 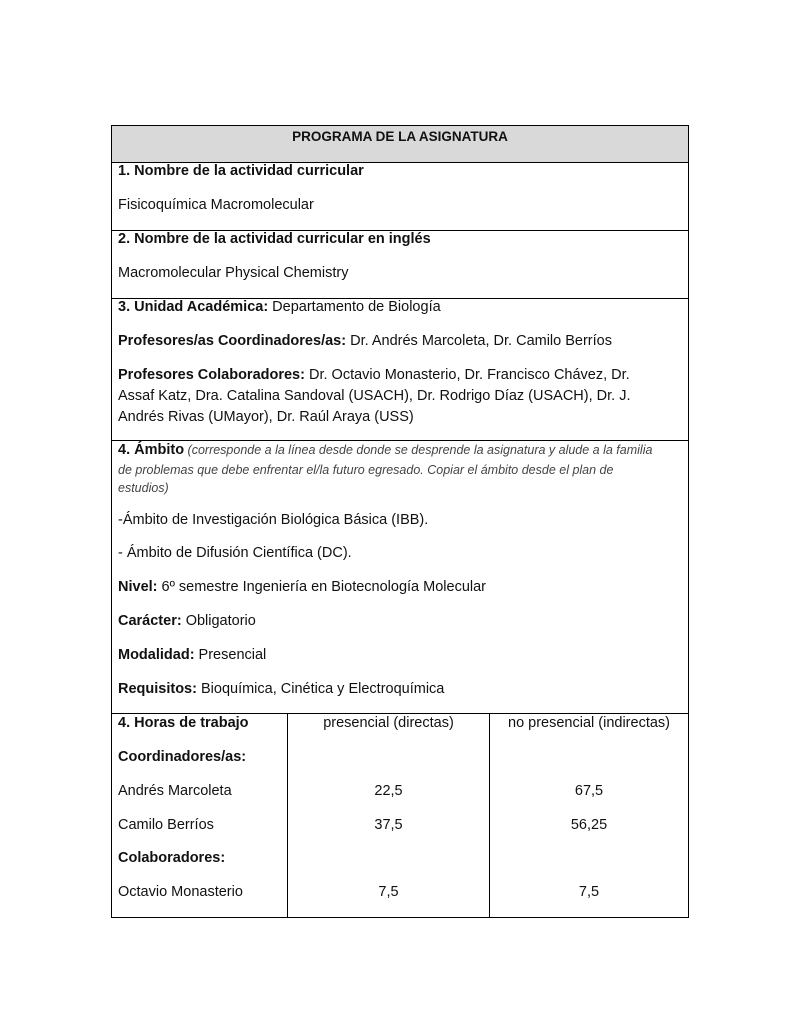 What do you see at coordinates (589, 723) in the screenshot?
I see `hours-header-indirect: no presencial (indirectas)` at bounding box center [589, 723].